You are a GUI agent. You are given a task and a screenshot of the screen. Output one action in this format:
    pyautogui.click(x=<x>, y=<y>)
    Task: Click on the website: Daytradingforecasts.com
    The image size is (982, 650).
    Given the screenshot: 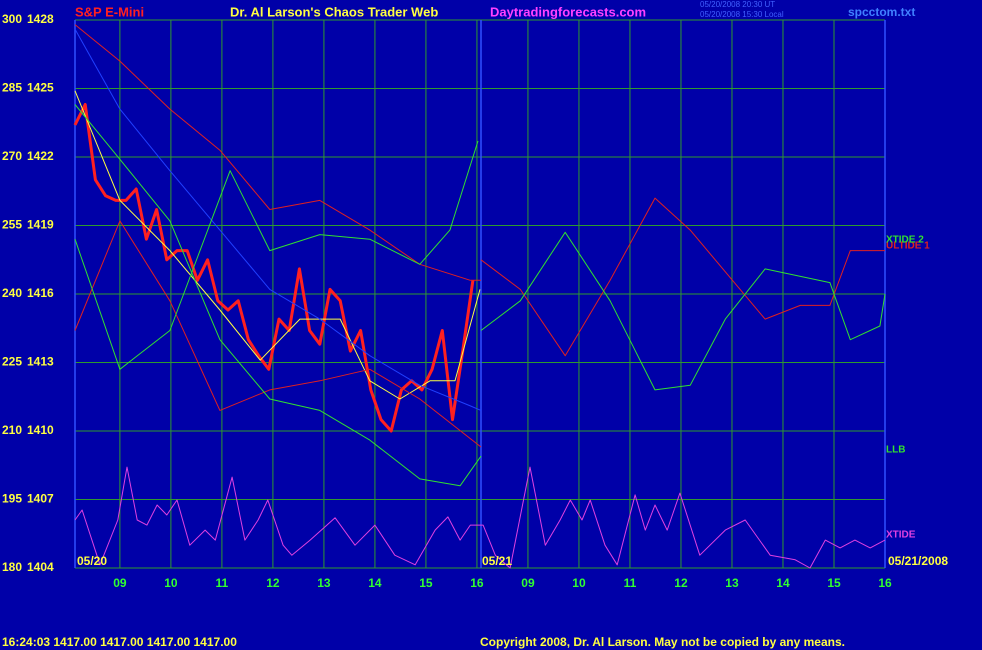 What is the action you would take?
    pyautogui.click(x=568, y=11)
    